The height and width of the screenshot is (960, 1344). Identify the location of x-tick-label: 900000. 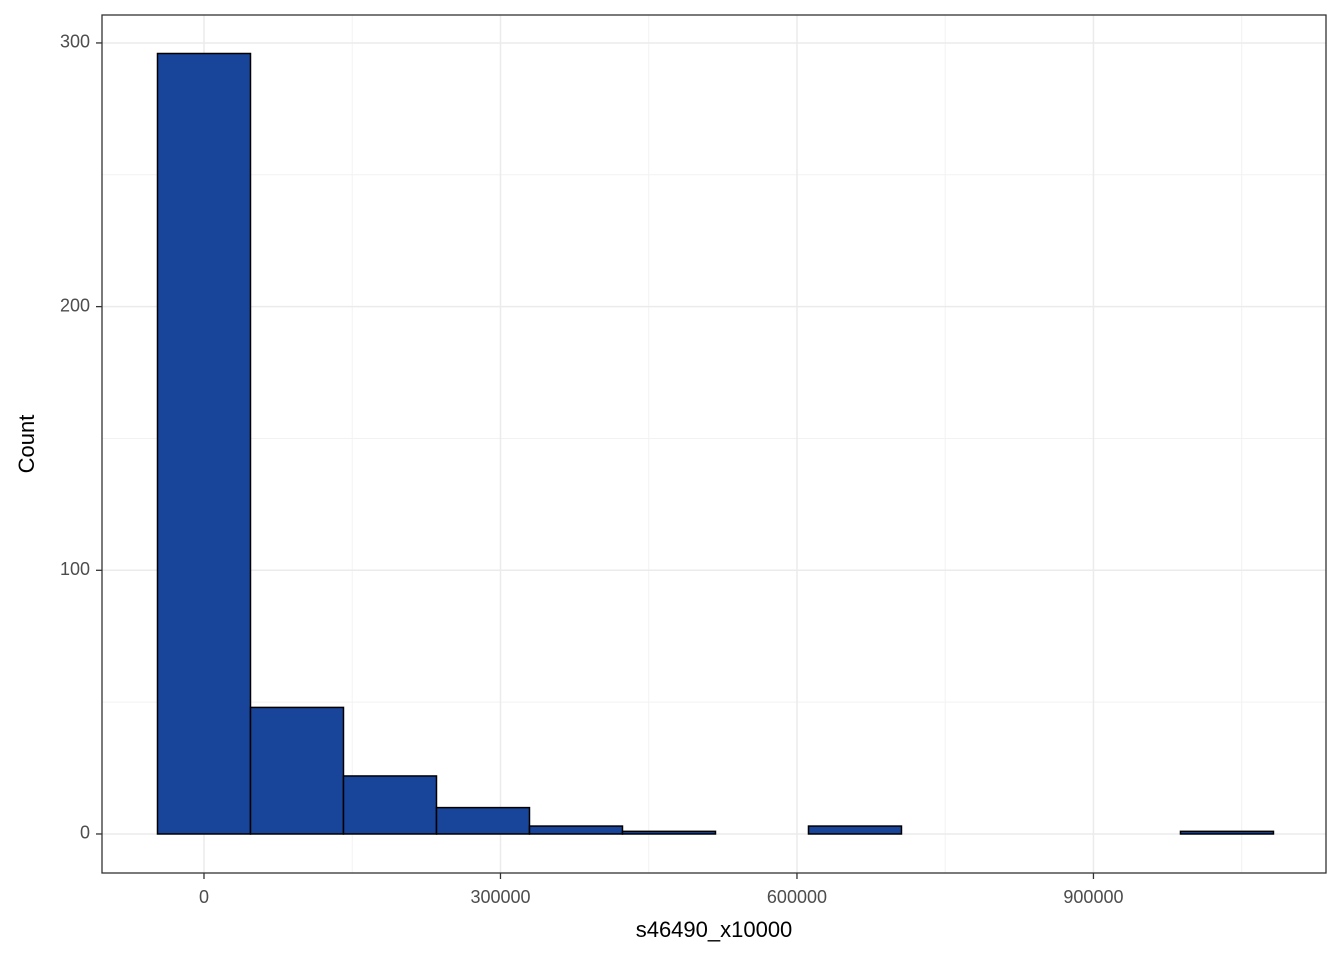
(1093, 897).